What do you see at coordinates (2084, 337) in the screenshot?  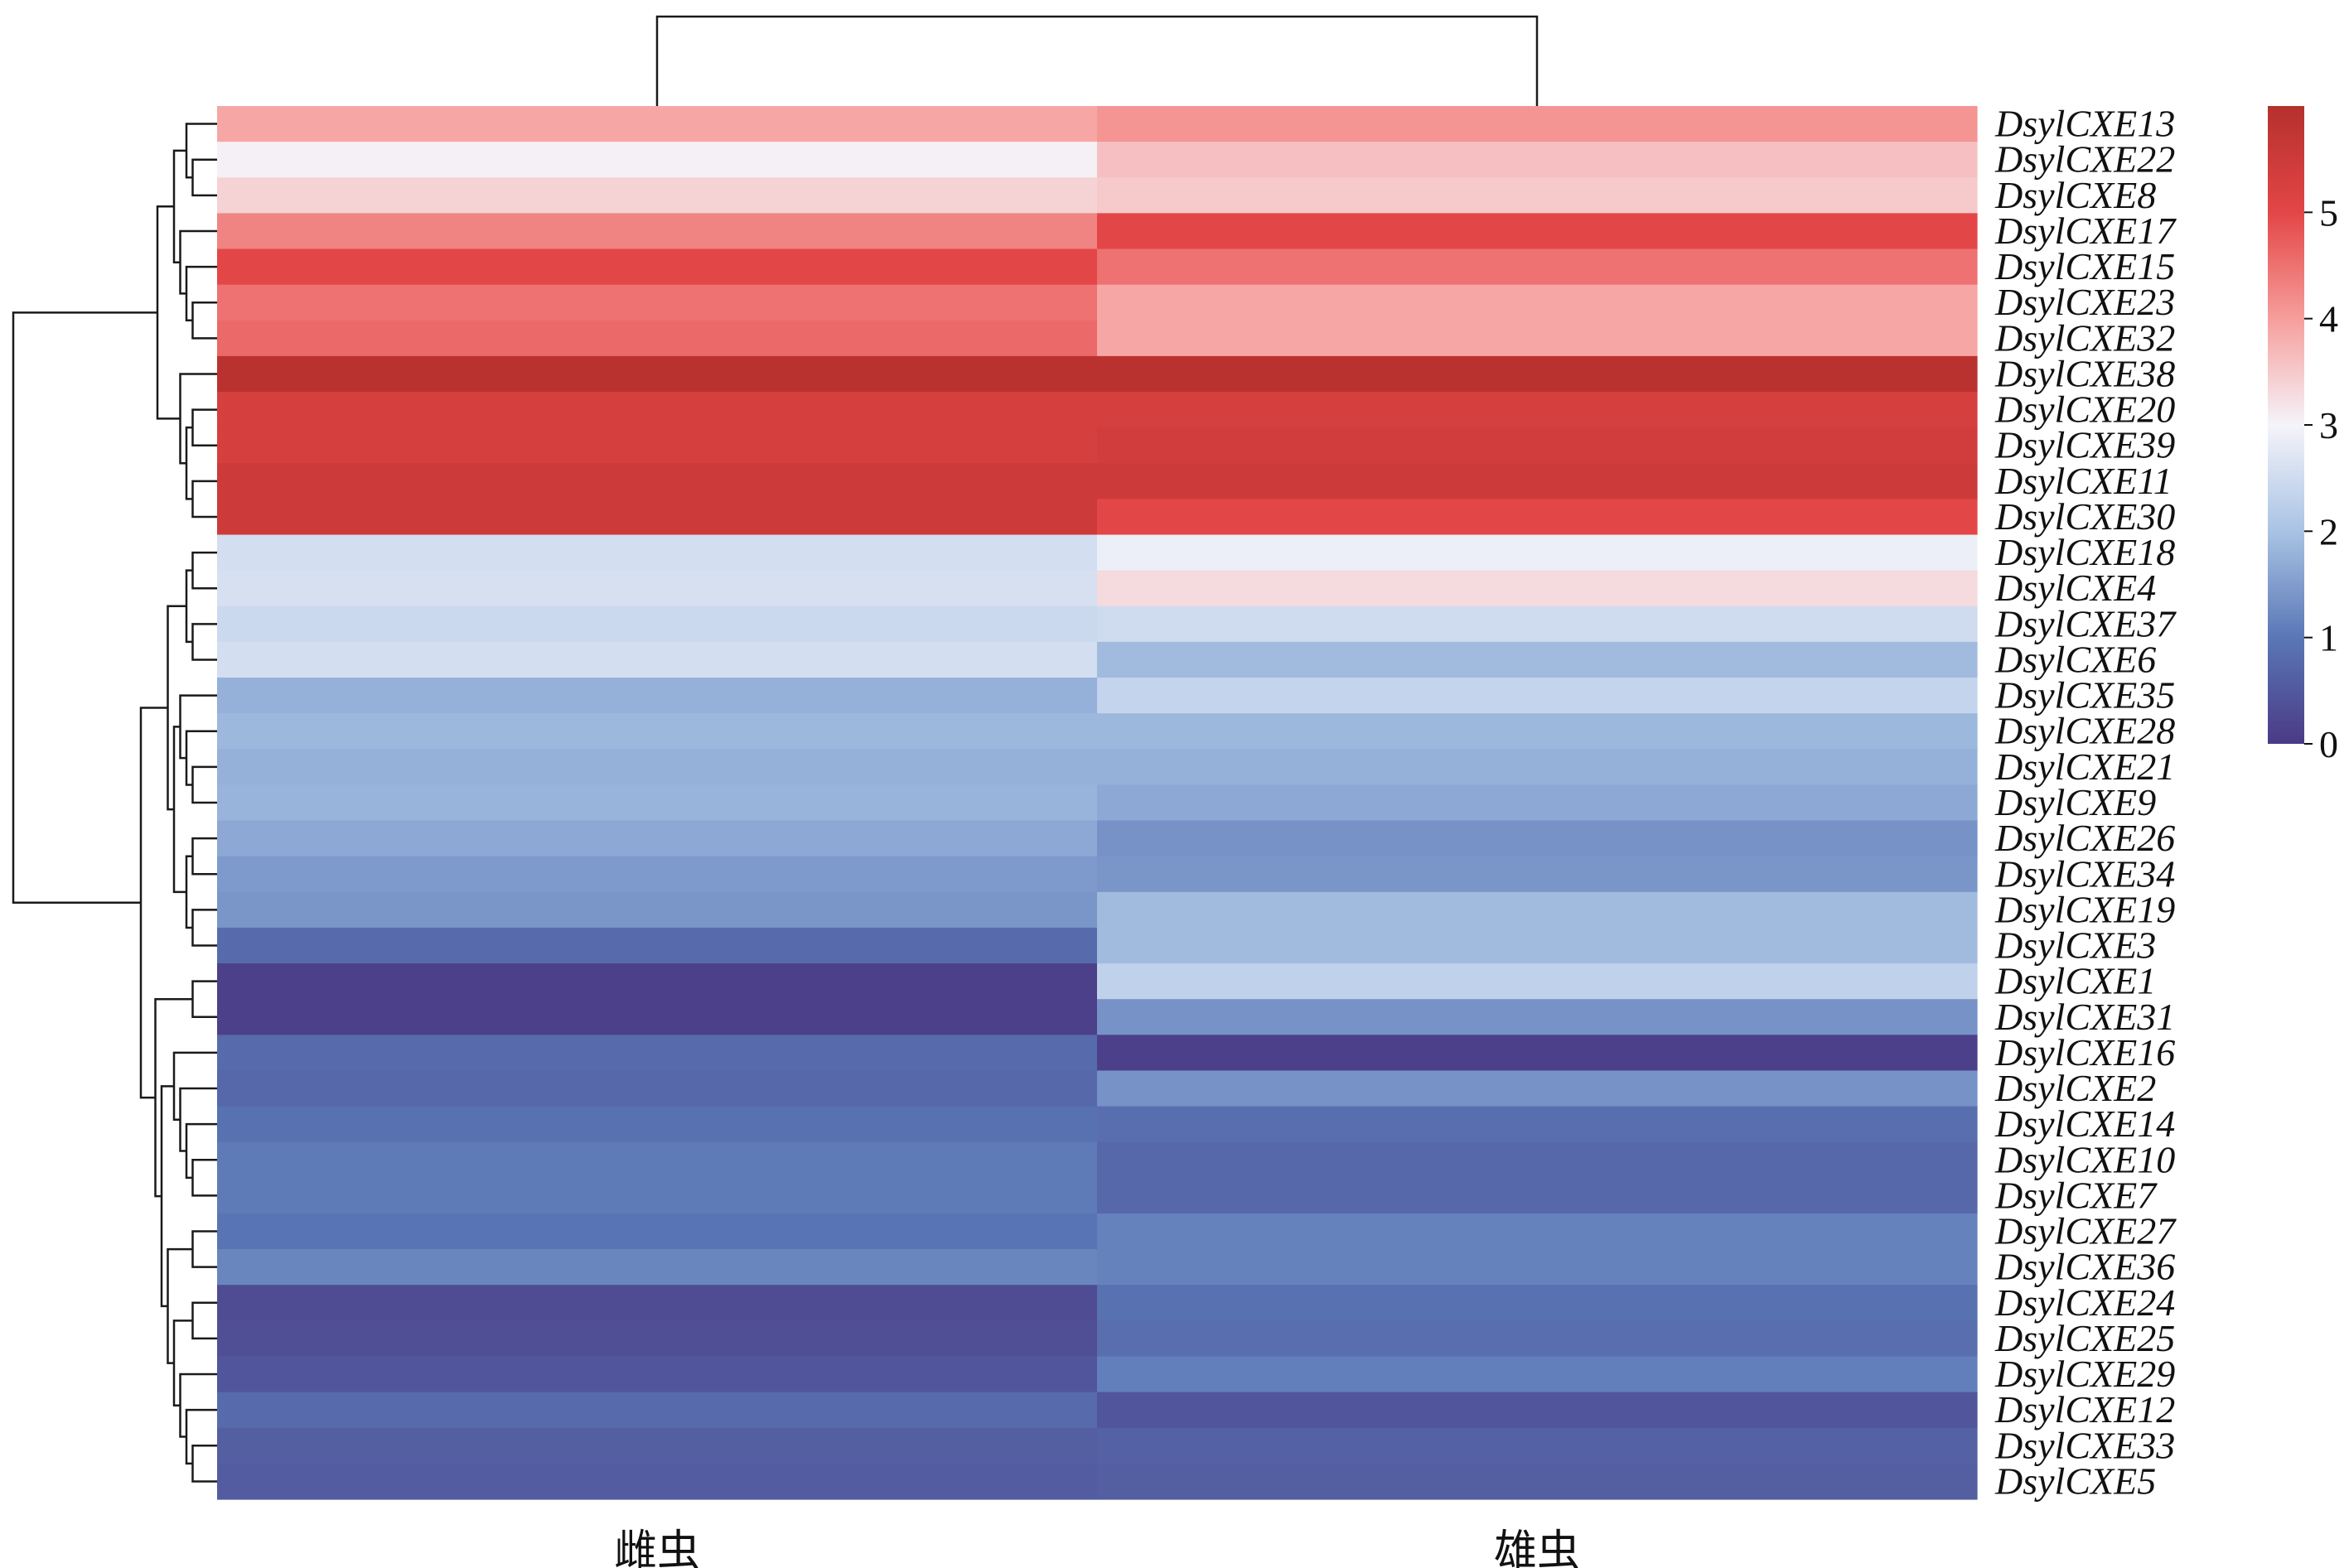 I see `row-label: DsylCXE32` at bounding box center [2084, 337].